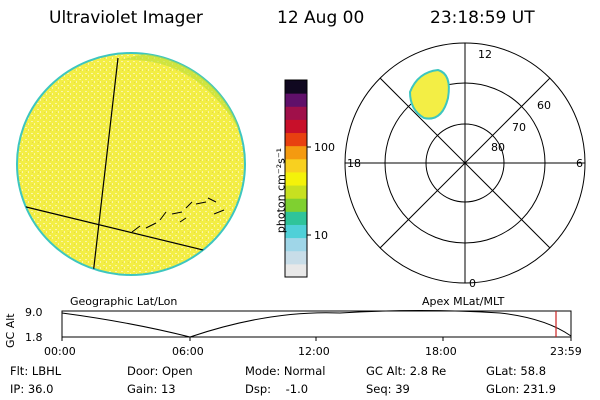 The image size is (600, 400). What do you see at coordinates (105, 166) in the screenshot?
I see `meridian-line` at bounding box center [105, 166].